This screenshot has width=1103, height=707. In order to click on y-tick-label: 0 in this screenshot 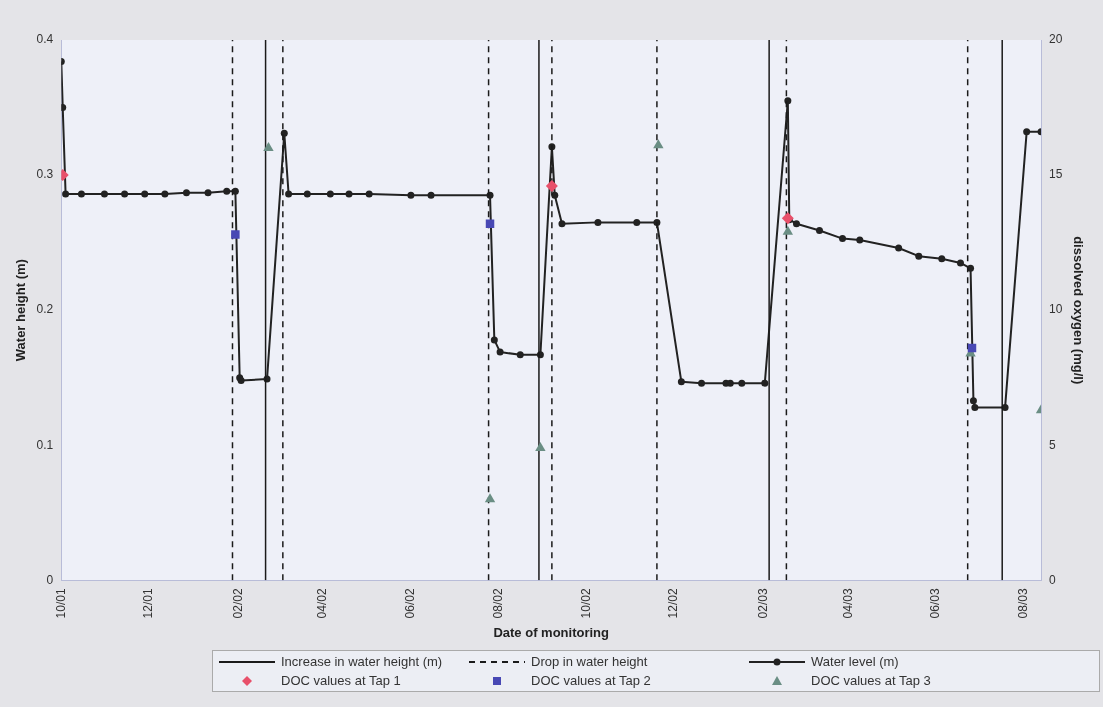, I will do `click(50, 579)`.